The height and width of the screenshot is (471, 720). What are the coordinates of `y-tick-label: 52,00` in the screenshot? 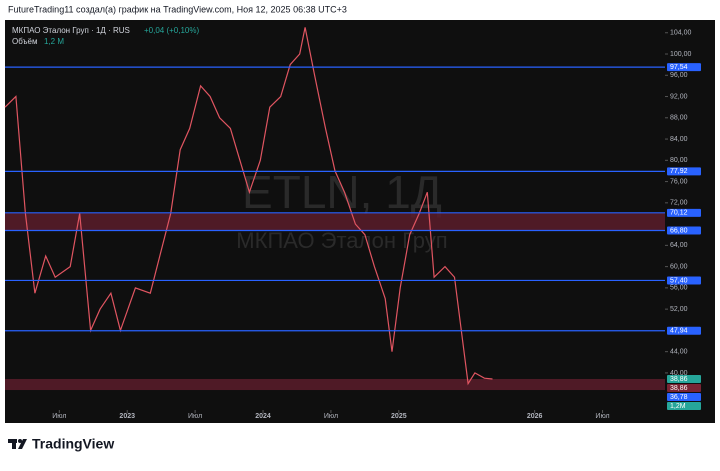 It's located at (679, 309).